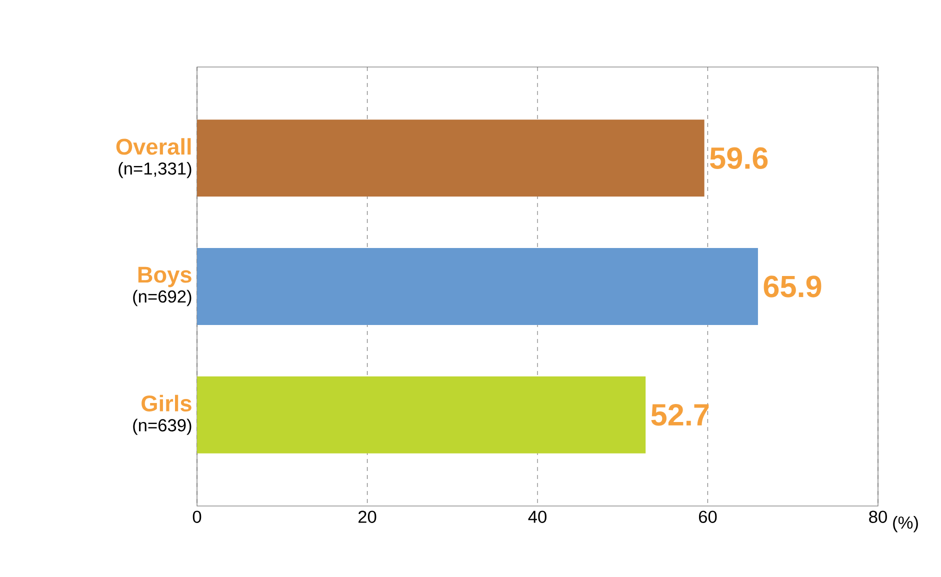  What do you see at coordinates (153, 146) in the screenshot?
I see `y-tick-label: Overall` at bounding box center [153, 146].